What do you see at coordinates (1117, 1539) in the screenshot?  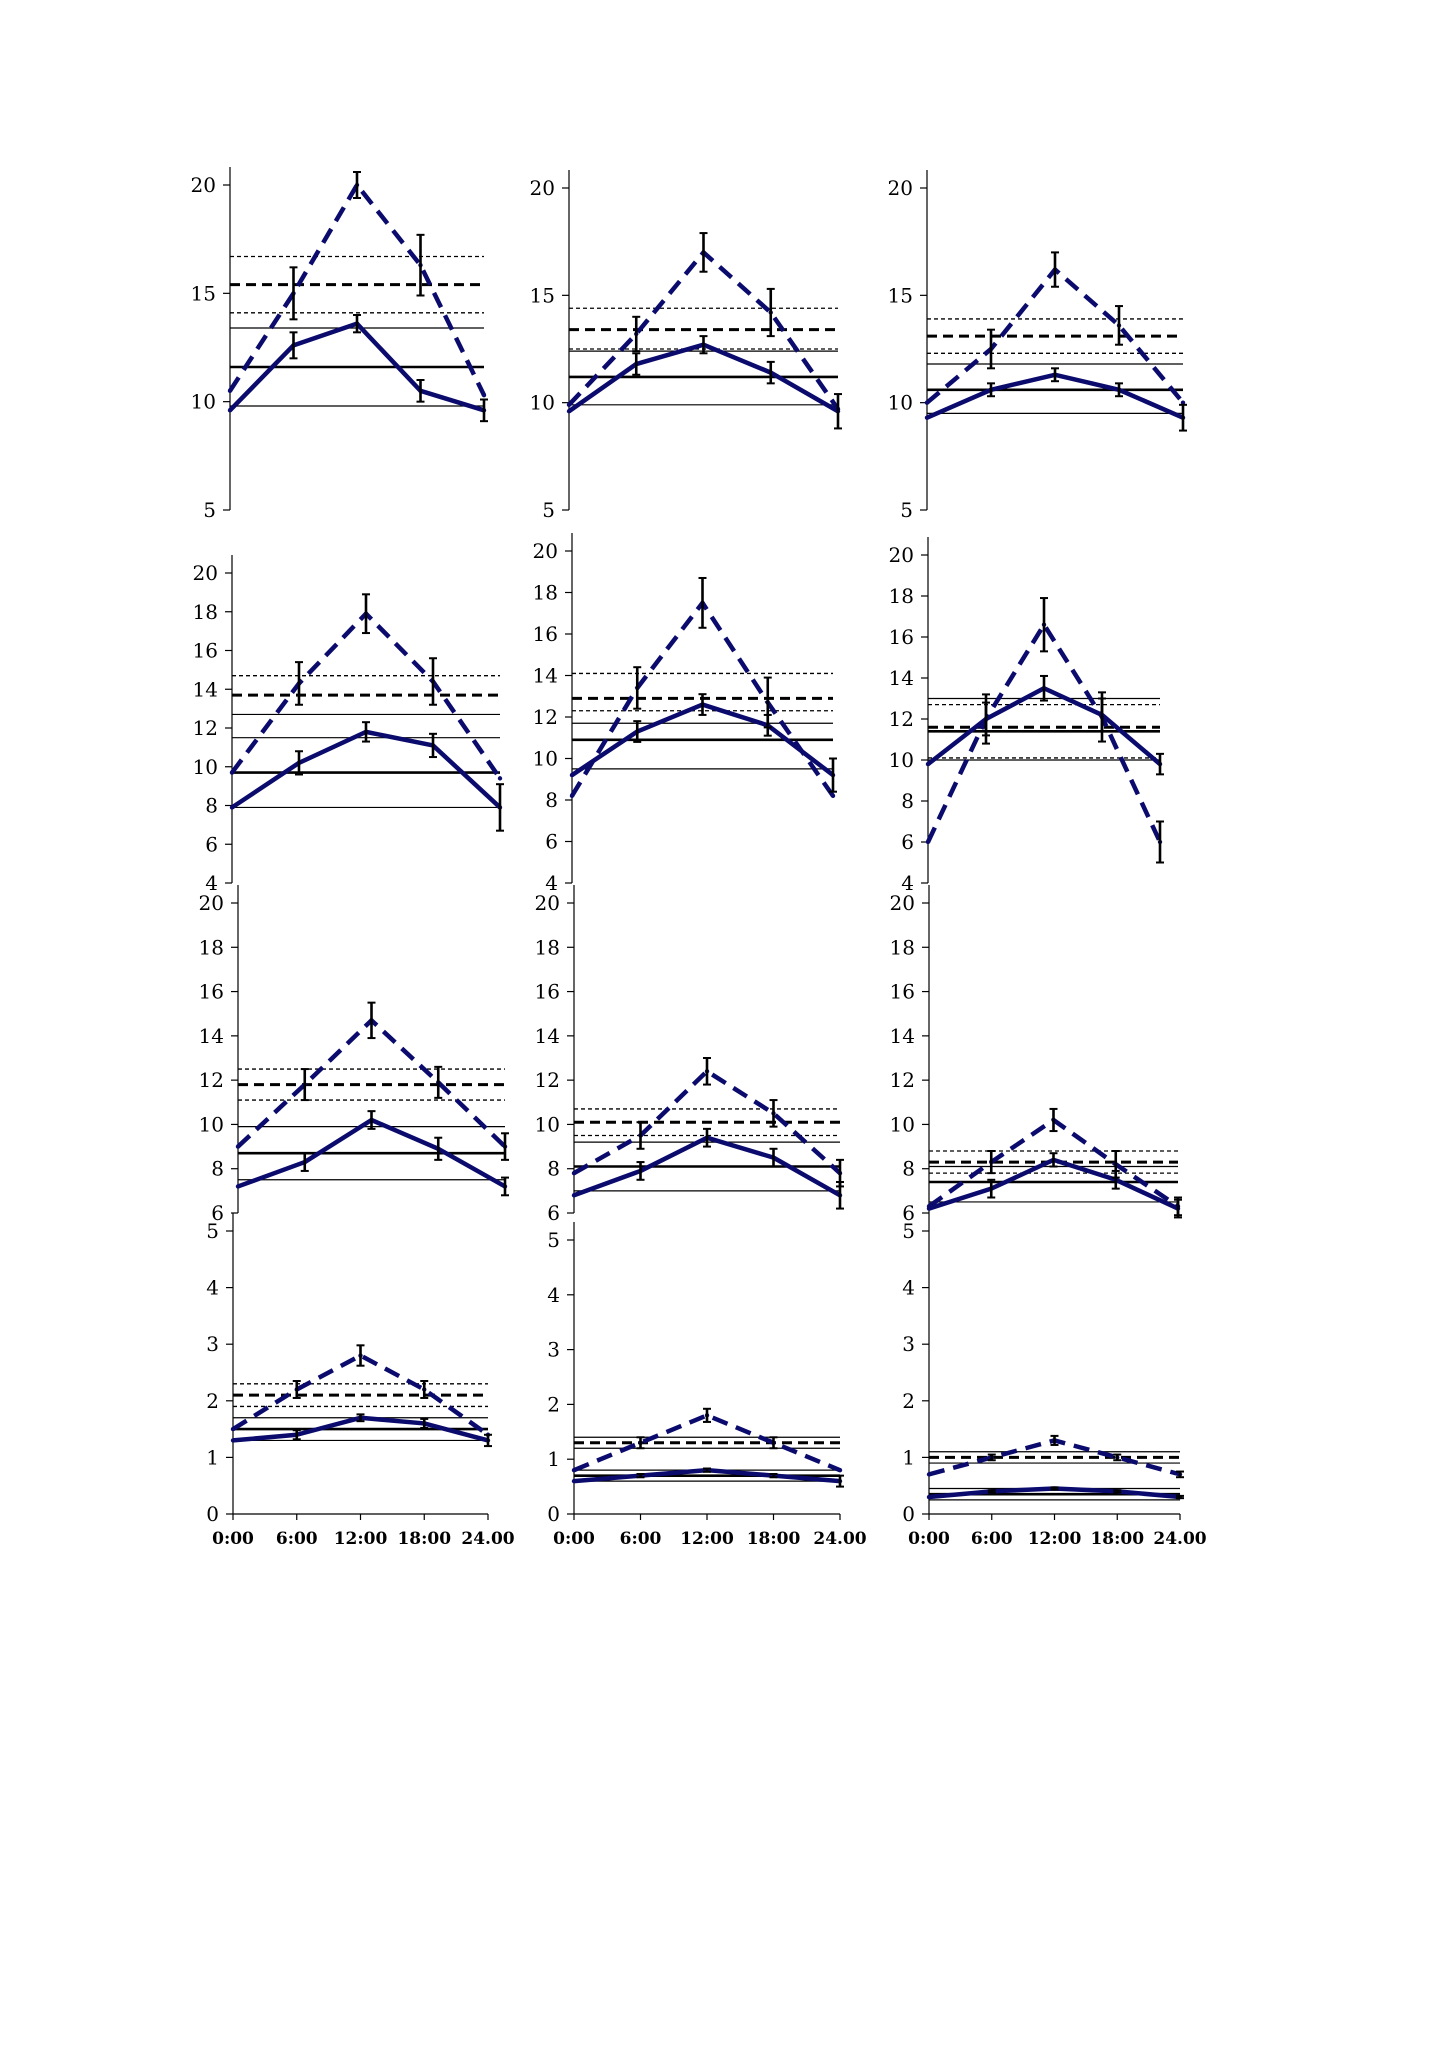 I see `x-tick-label: 18:00` at bounding box center [1117, 1539].